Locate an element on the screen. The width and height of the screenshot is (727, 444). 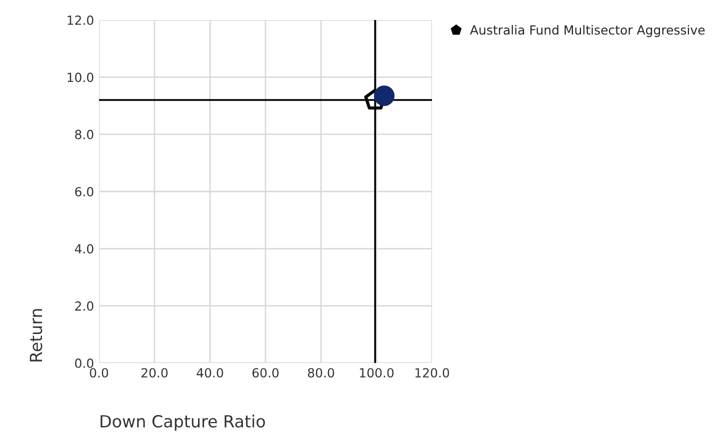
x-axis-title: Down Capture Ratio is located at coordinates (182, 422).